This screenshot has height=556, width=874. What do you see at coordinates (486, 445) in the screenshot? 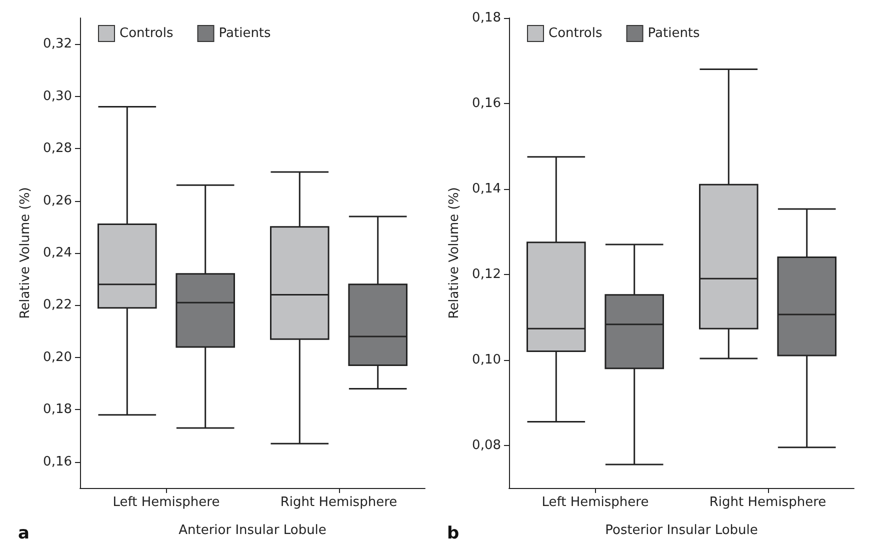
I see `y-tick-label: 0,08` at bounding box center [486, 445].